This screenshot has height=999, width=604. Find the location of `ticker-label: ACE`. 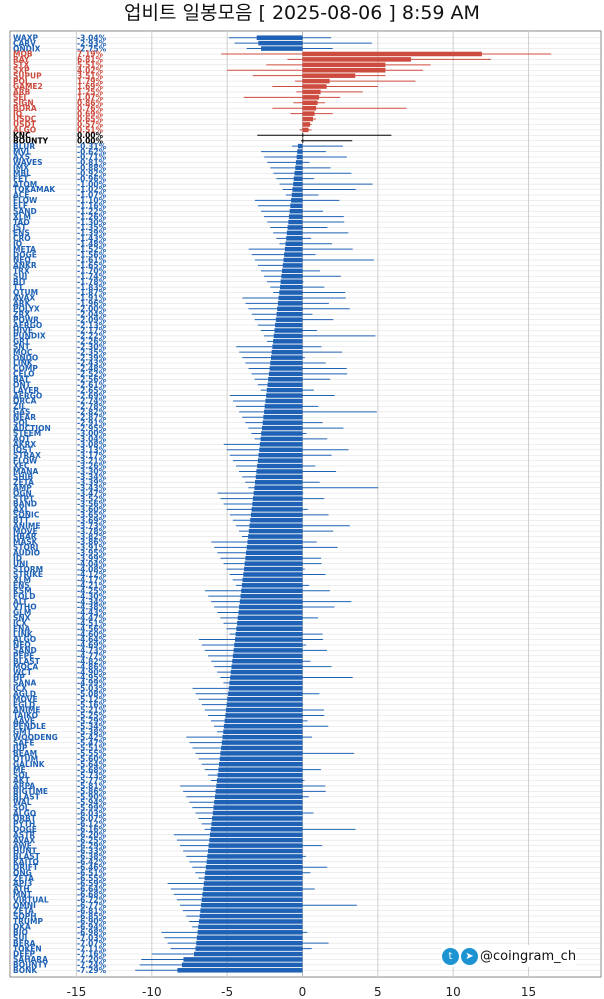

ticker-label: ACE is located at coordinates (21, 195).